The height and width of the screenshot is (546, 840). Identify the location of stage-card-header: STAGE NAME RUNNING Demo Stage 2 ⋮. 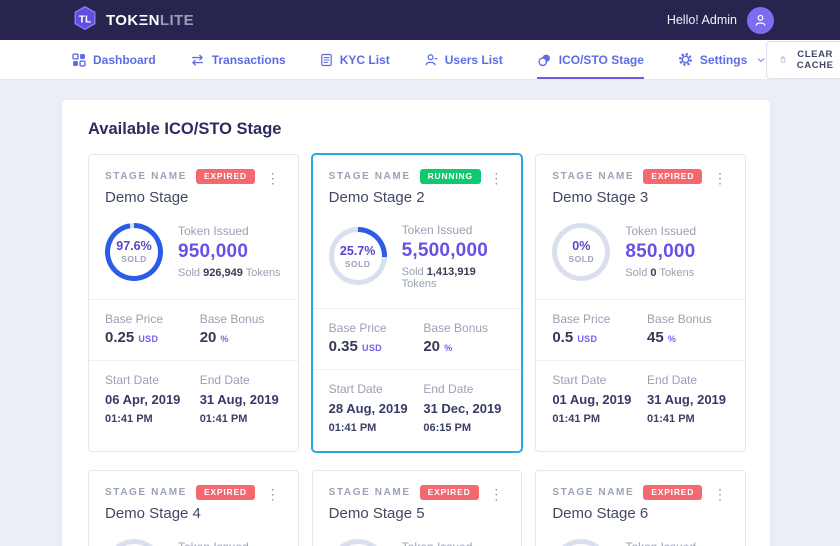
(417, 185).